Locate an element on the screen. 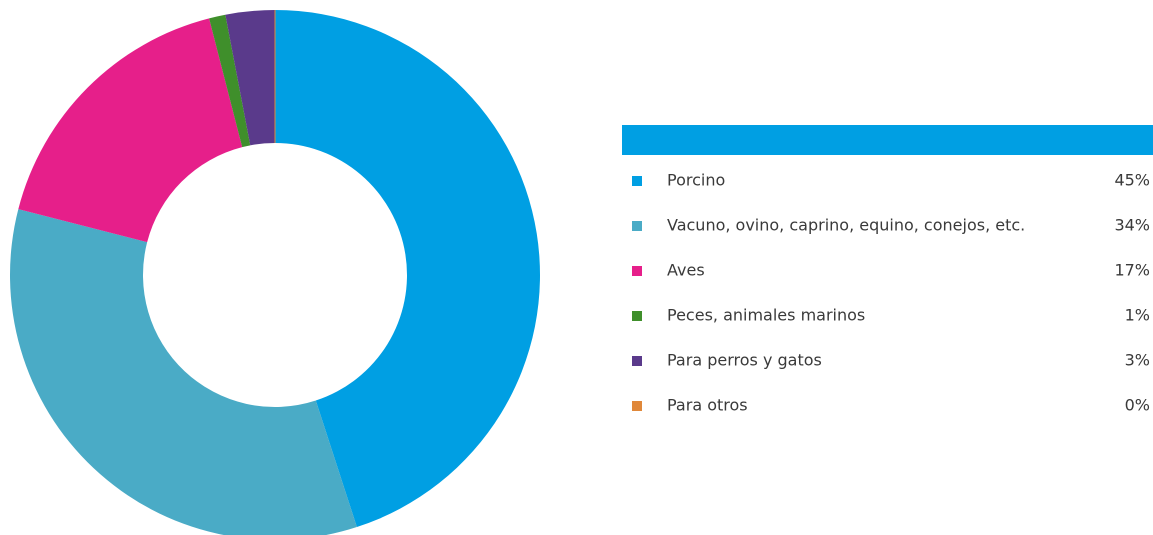  legend-label: Para otros is located at coordinates (707, 405).